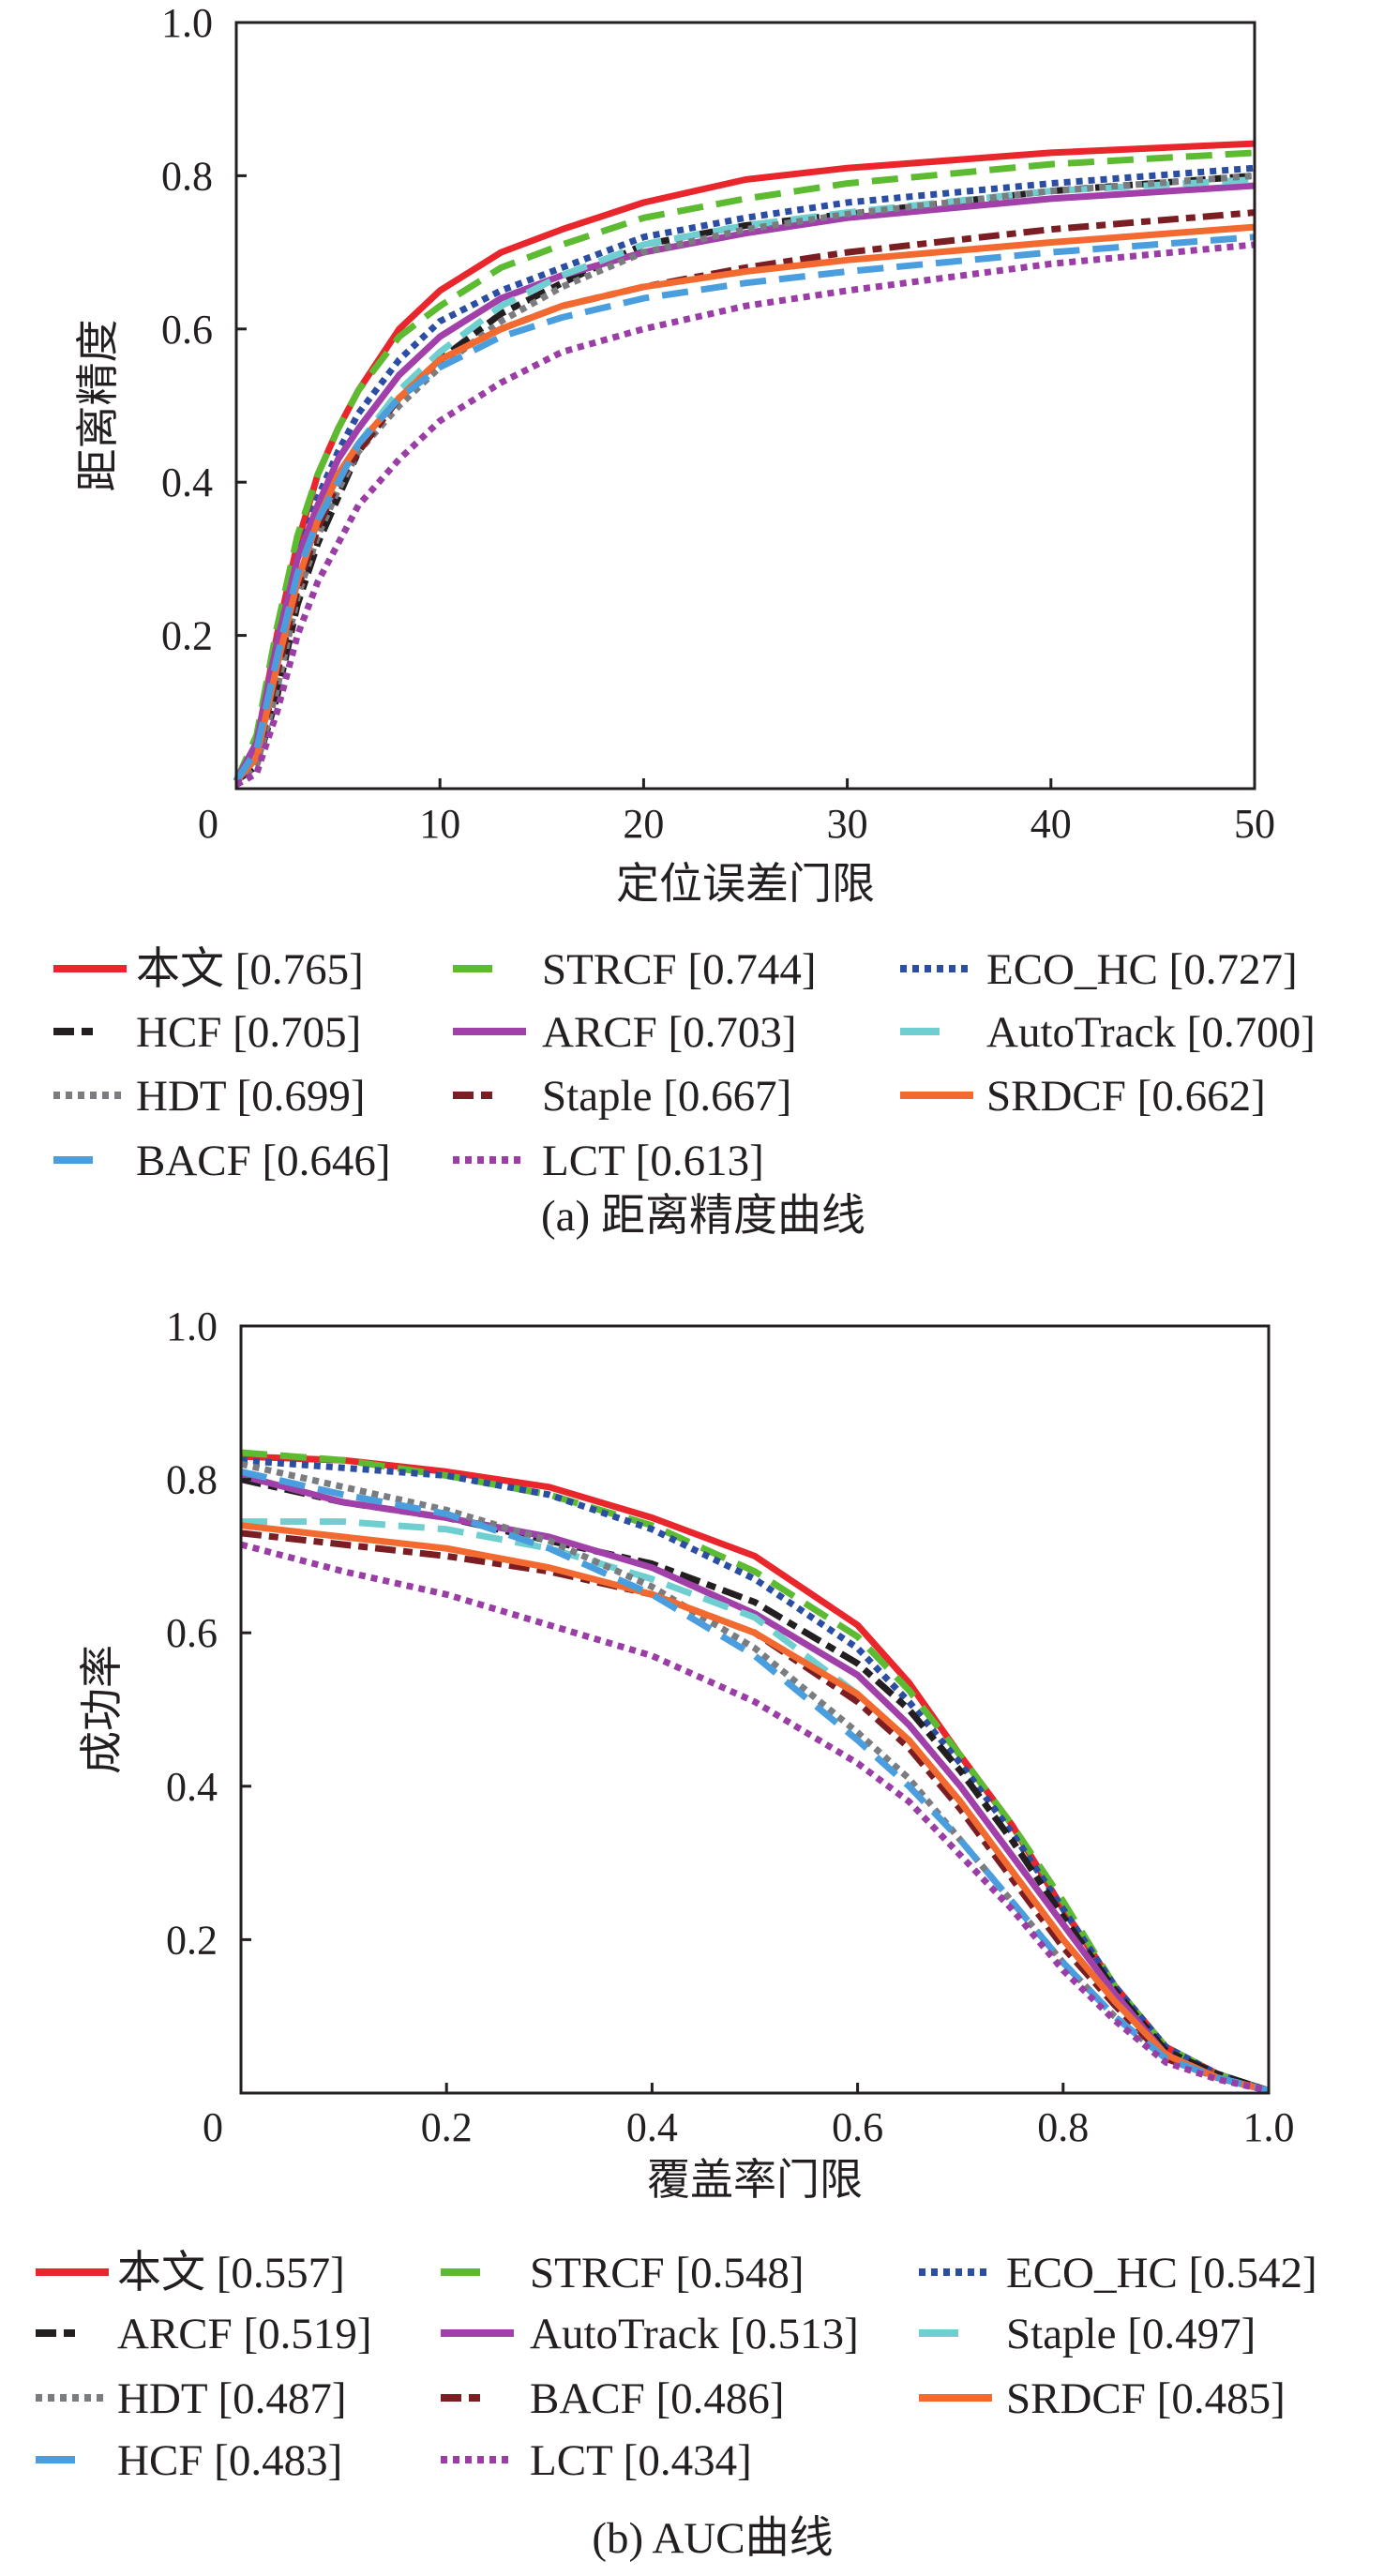 This screenshot has width=1384, height=2576. What do you see at coordinates (439, 824) in the screenshot?
I see `x-tick-label: 10` at bounding box center [439, 824].